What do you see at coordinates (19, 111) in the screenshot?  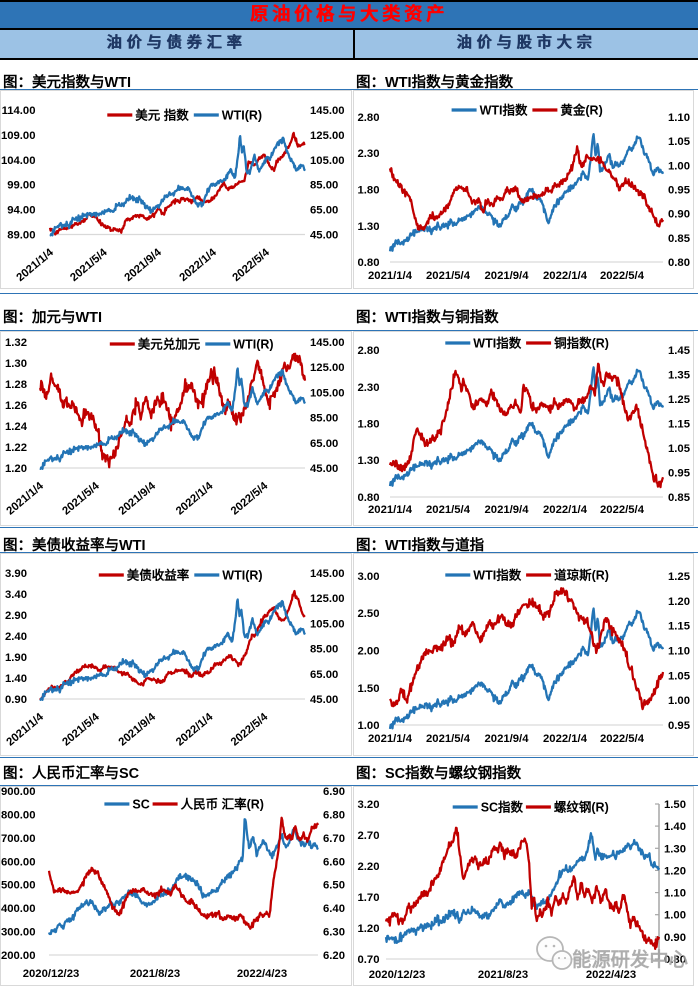 I see `svg-text: 114.00` at bounding box center [19, 111].